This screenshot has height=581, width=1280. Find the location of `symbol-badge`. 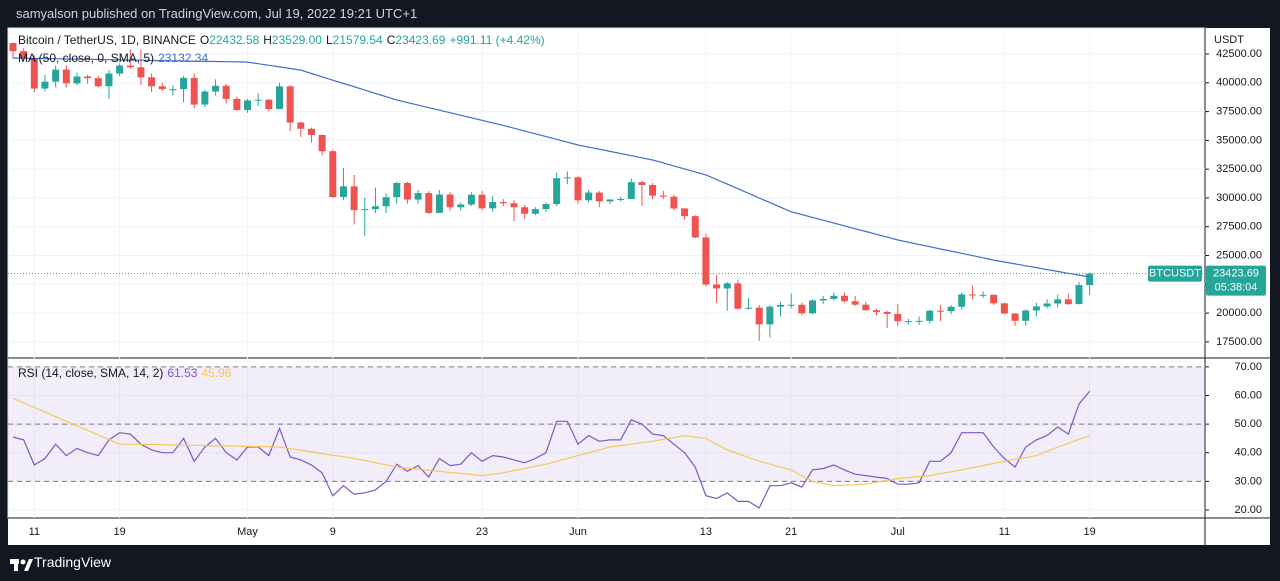

symbol-badge is located at coordinates (1175, 273).